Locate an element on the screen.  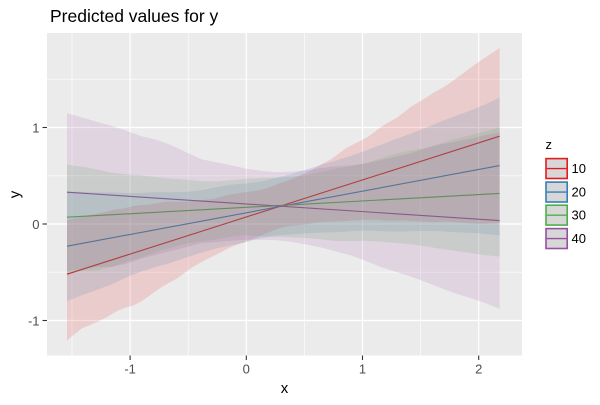
svg-text: x is located at coordinates (285, 388).